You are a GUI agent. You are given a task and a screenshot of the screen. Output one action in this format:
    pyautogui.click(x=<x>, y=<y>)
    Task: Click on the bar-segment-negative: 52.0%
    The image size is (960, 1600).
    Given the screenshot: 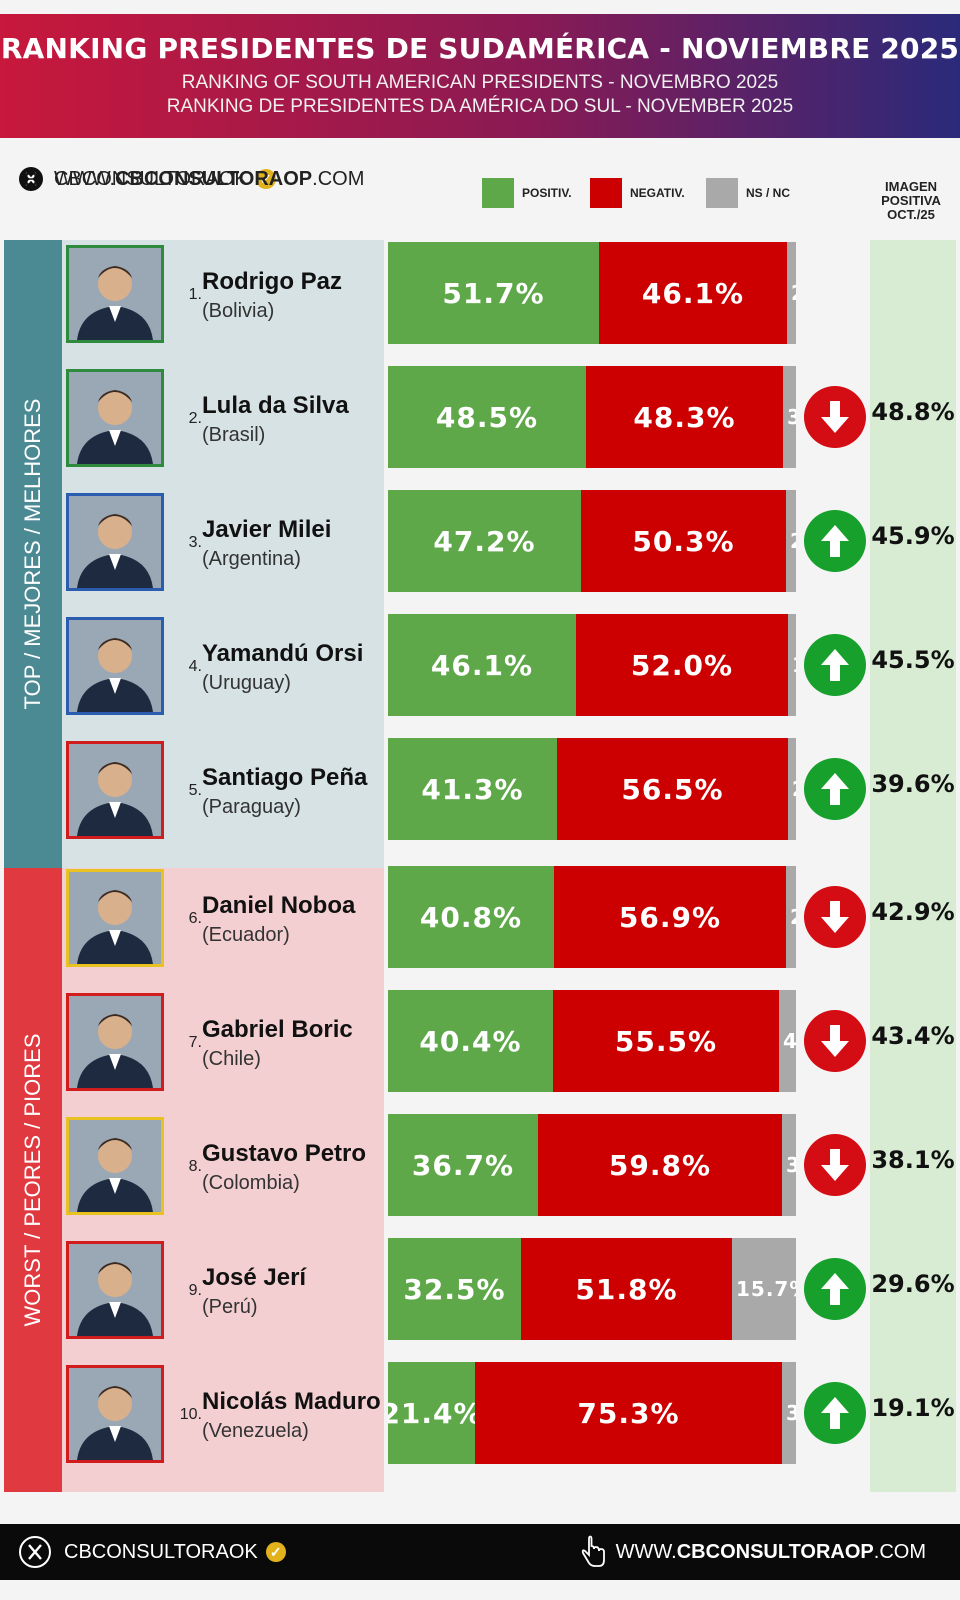 What is the action you would take?
    pyautogui.click(x=682, y=665)
    